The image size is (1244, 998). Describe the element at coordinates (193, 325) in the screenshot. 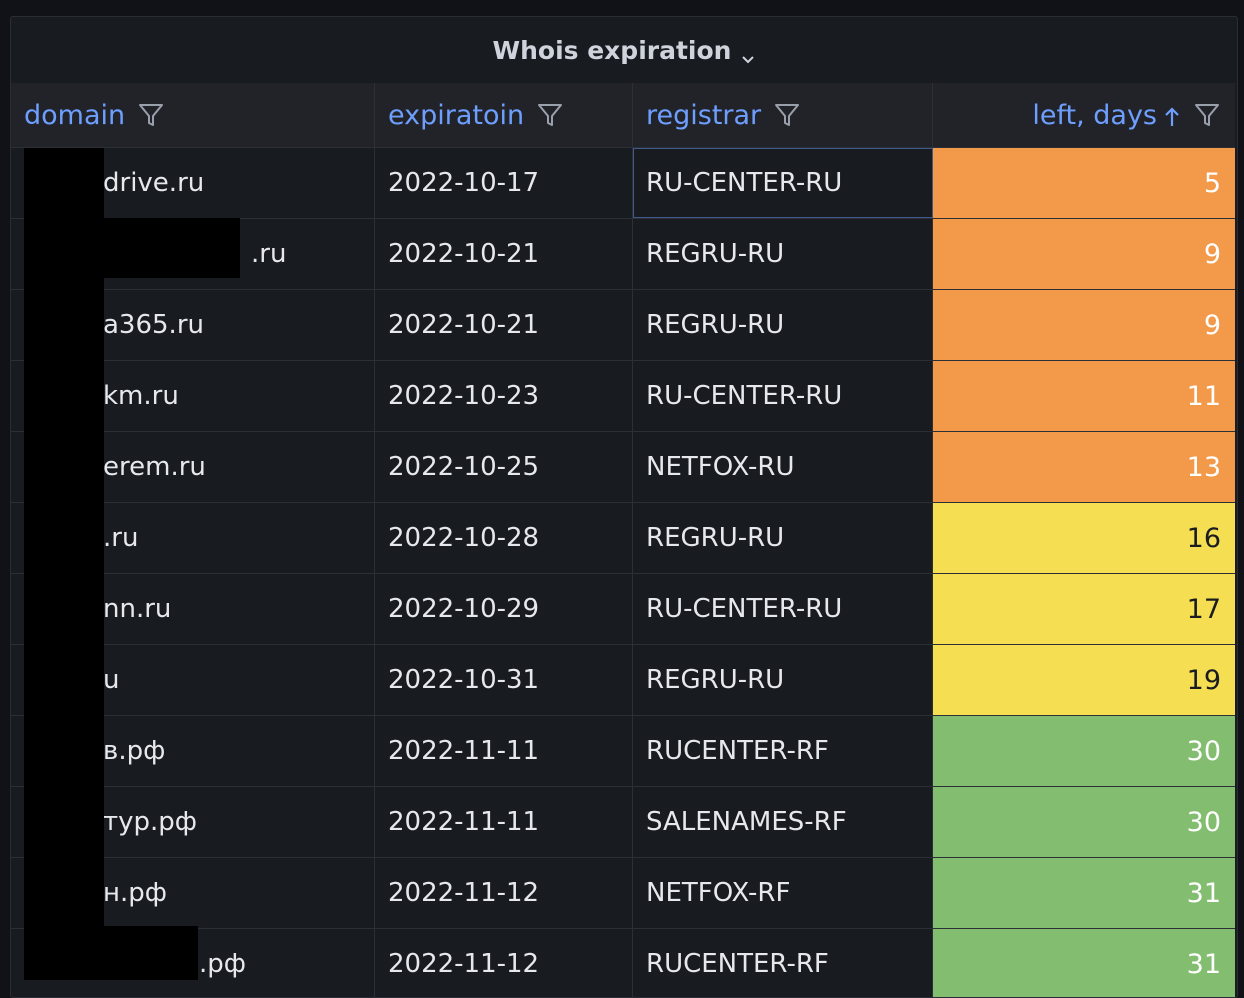

I see `cell-domain: a365.ru` at that location.